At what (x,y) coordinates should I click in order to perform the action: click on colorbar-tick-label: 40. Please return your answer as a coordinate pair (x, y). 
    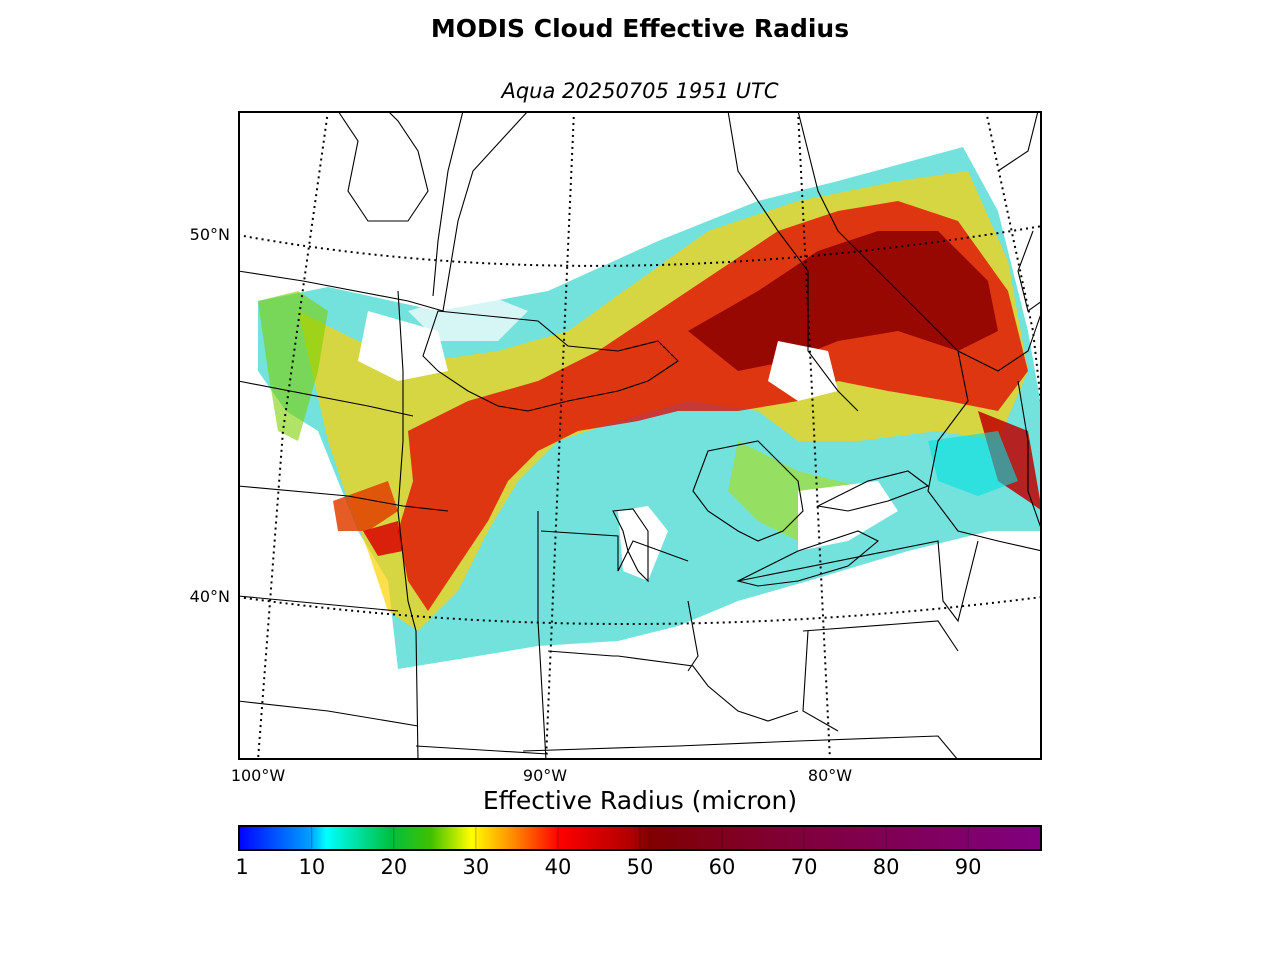
    Looking at the image, I should click on (558, 867).